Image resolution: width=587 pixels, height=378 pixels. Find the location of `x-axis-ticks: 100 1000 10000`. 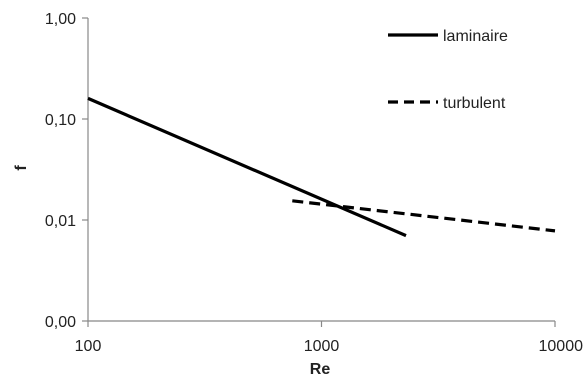

x-axis-ticks: 100 1000 10000 is located at coordinates (329, 338).